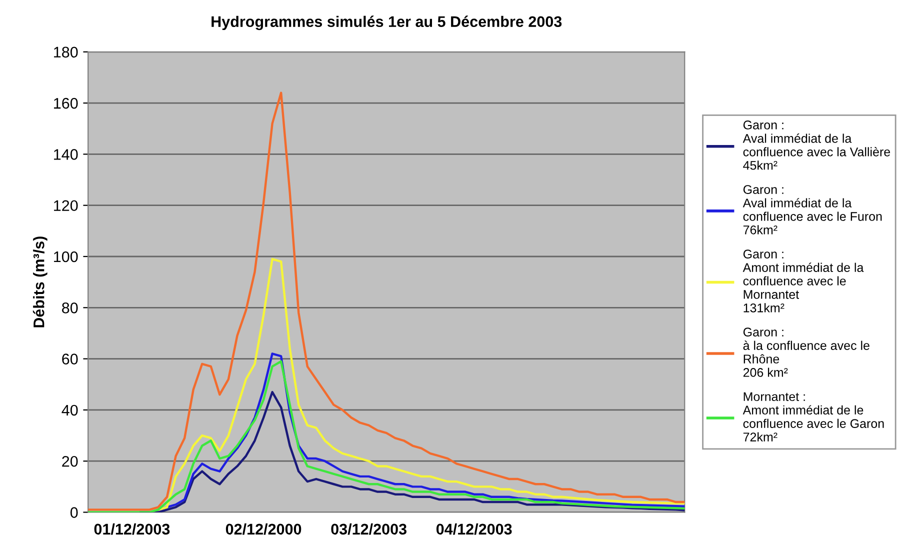  What do you see at coordinates (474, 529) in the screenshot?
I see `x-tick-label: 04/12/2003` at bounding box center [474, 529].